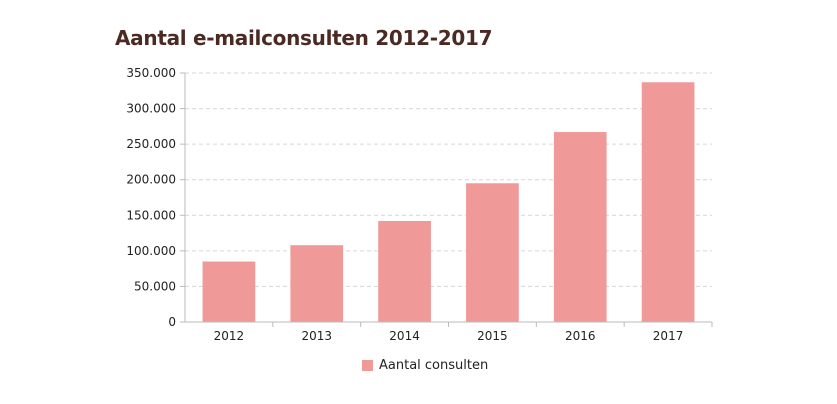  What do you see at coordinates (151, 109) in the screenshot?
I see `y-tick-label: 300.000` at bounding box center [151, 109].